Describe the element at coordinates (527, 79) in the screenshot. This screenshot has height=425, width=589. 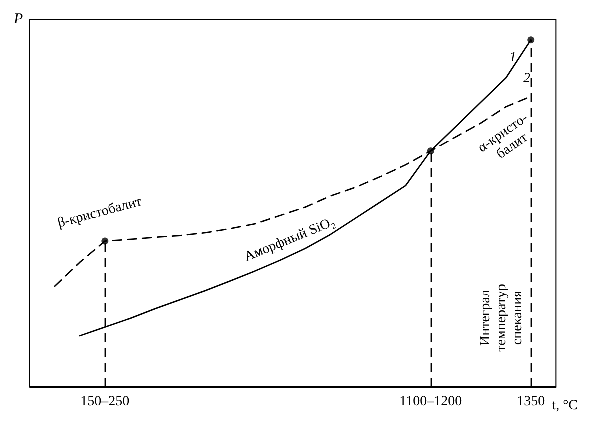
I see `annotation: 2` at that location.